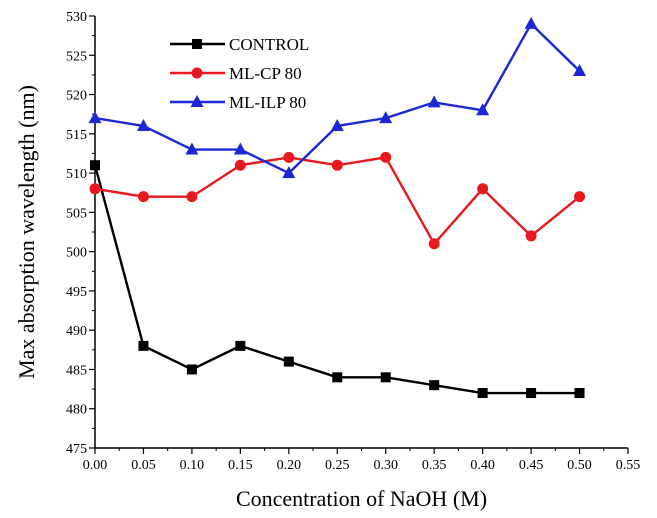  What do you see at coordinates (76, 174) in the screenshot?
I see `y-tick-label: 510` at bounding box center [76, 174].